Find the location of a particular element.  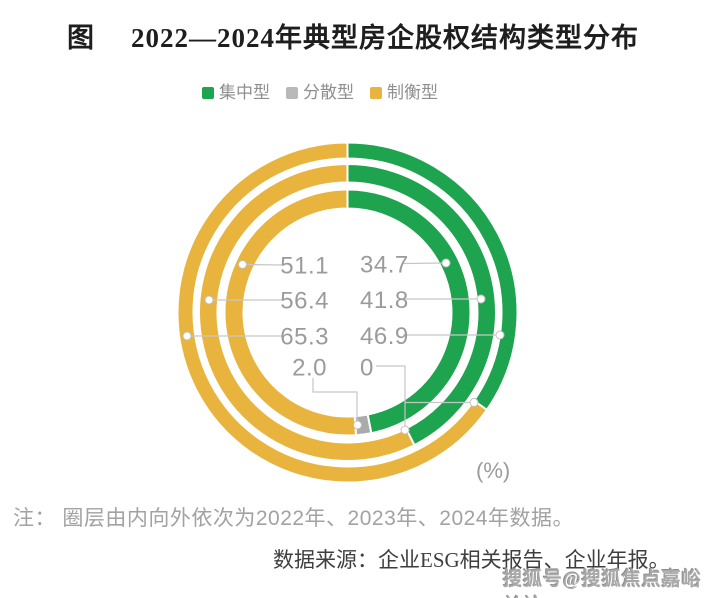

legend-item-dispersed: 分散型 is located at coordinates (320, 92).